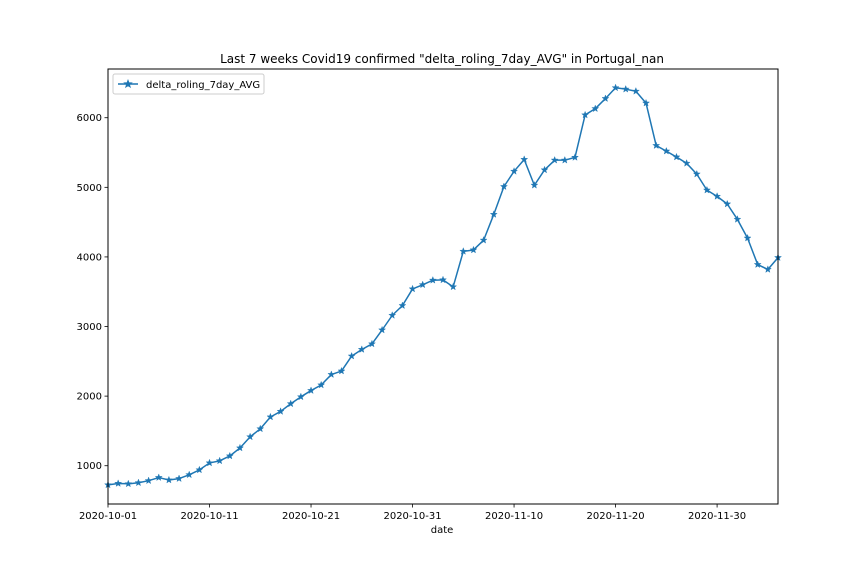 The height and width of the screenshot is (576, 864). Describe the element at coordinates (108, 516) in the screenshot. I see `x-tick-label: 2020-10-01` at that location.